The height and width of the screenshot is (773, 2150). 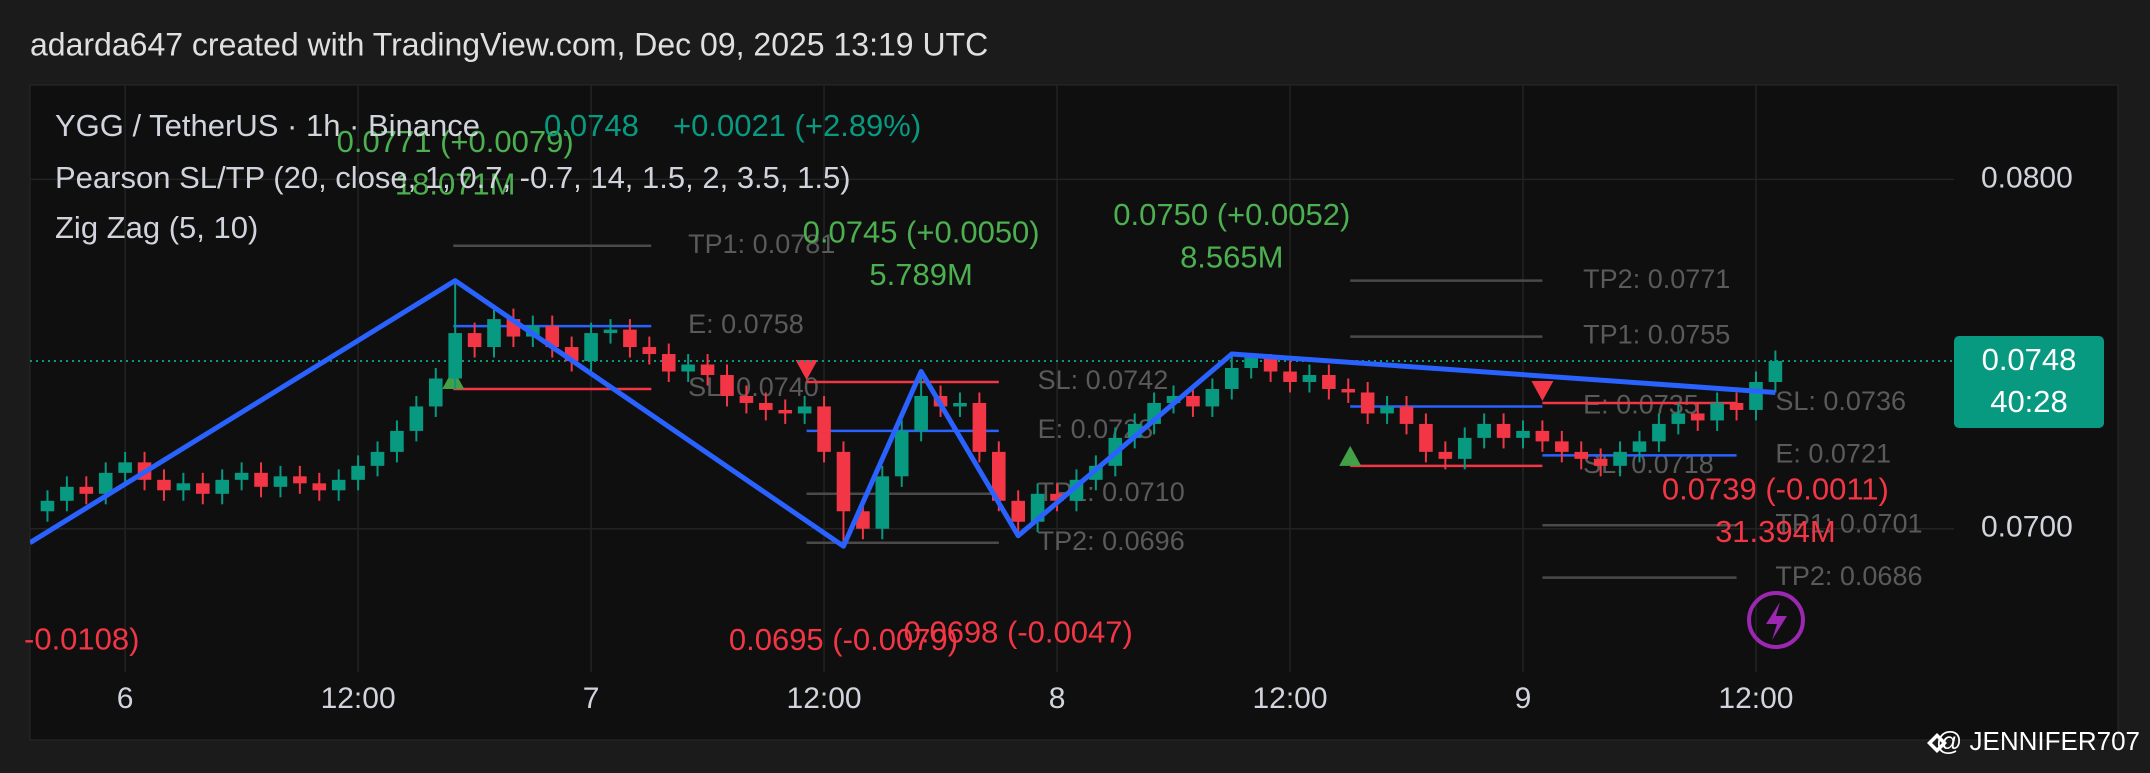 I want to click on level-label: TP1: 0.0781, so click(x=761, y=244).